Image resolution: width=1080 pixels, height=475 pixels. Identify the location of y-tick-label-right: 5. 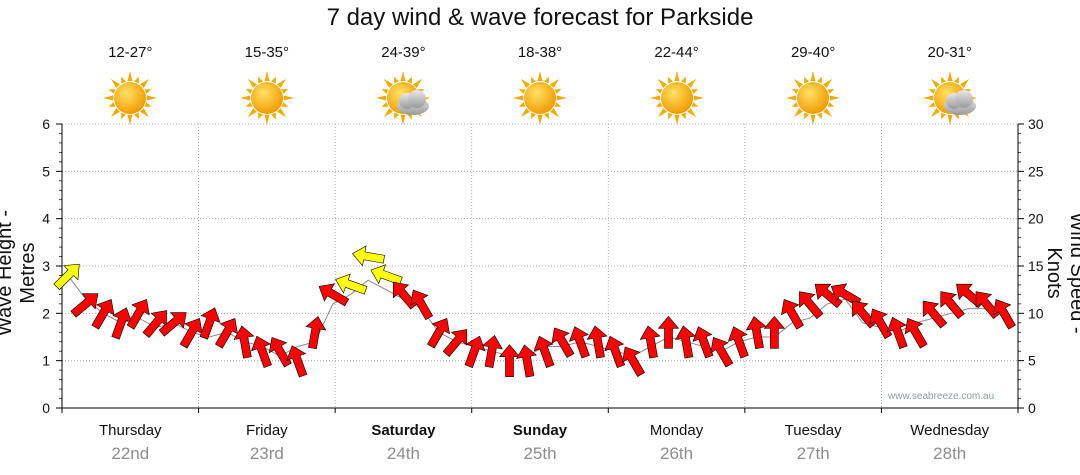
(1032, 361).